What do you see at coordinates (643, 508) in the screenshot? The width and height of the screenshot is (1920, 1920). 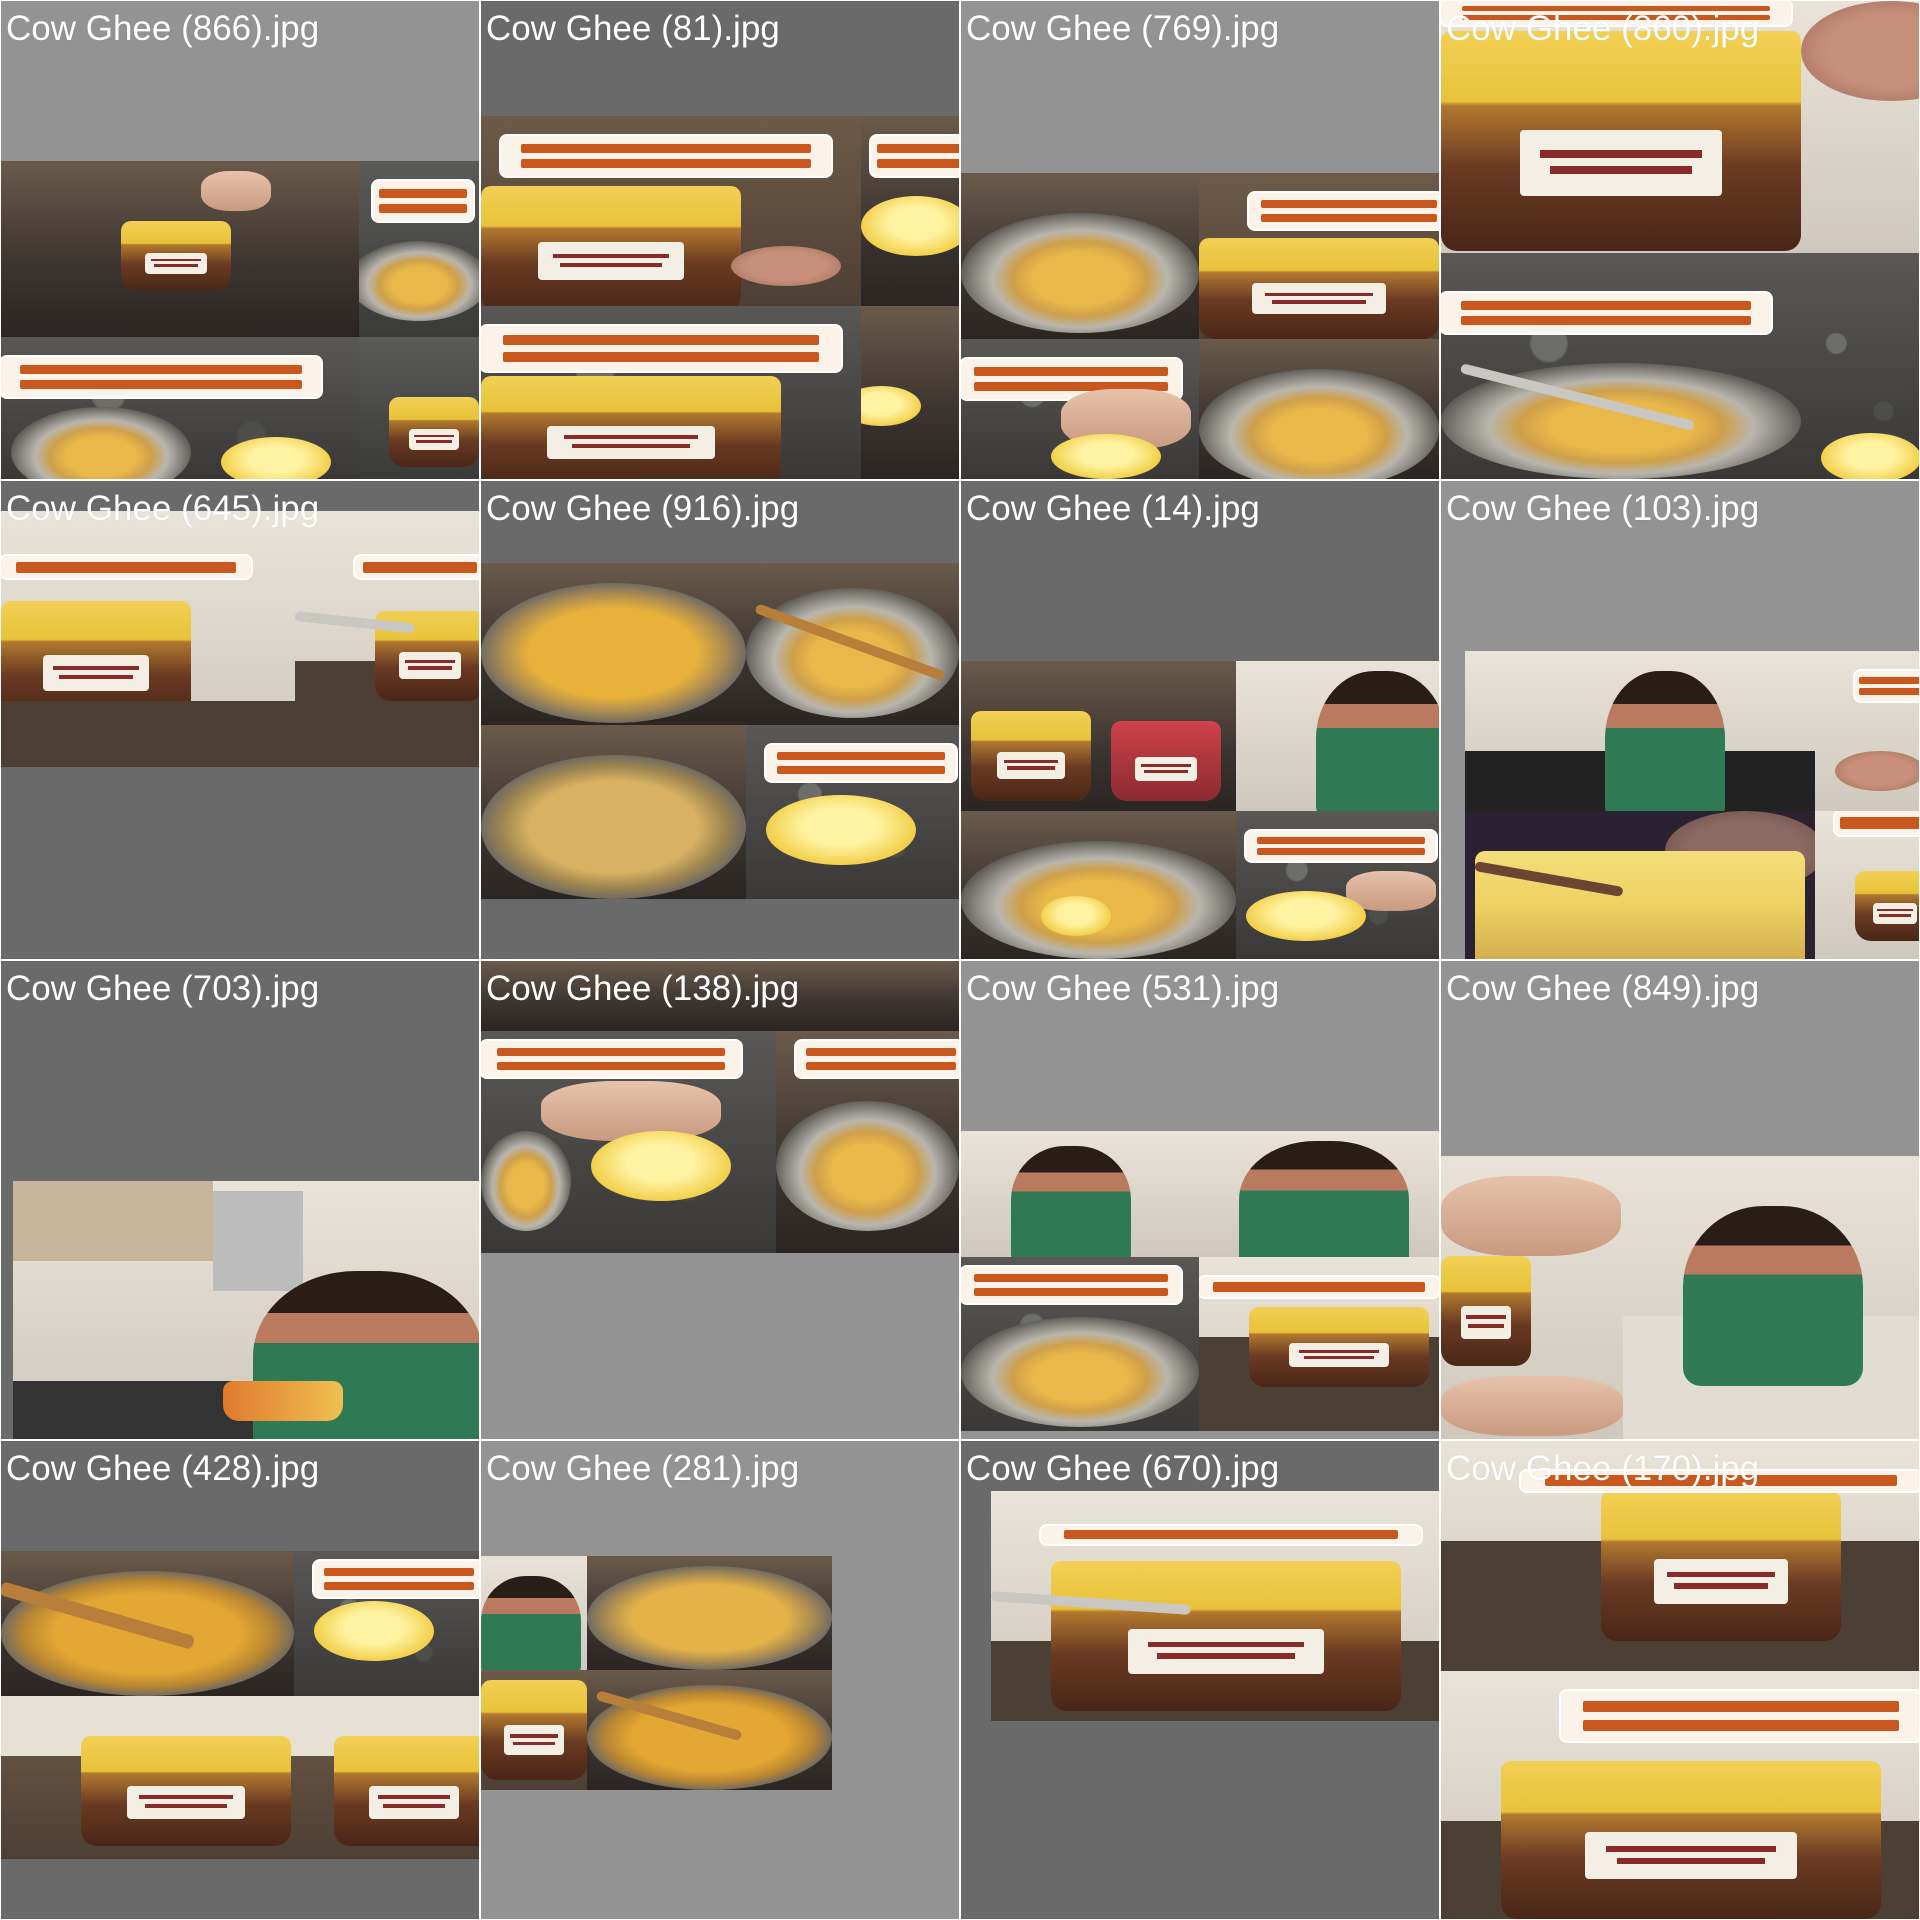 I see `thumbnail-label: Cow Ghee (916).jpg` at bounding box center [643, 508].